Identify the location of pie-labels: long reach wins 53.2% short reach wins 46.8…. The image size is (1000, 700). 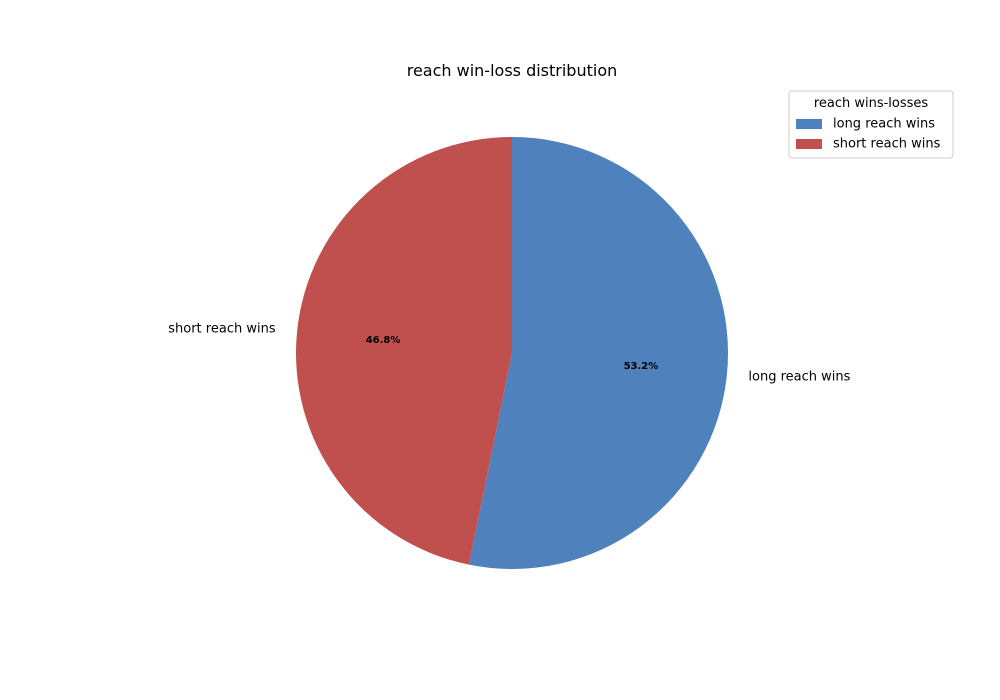
(509, 353).